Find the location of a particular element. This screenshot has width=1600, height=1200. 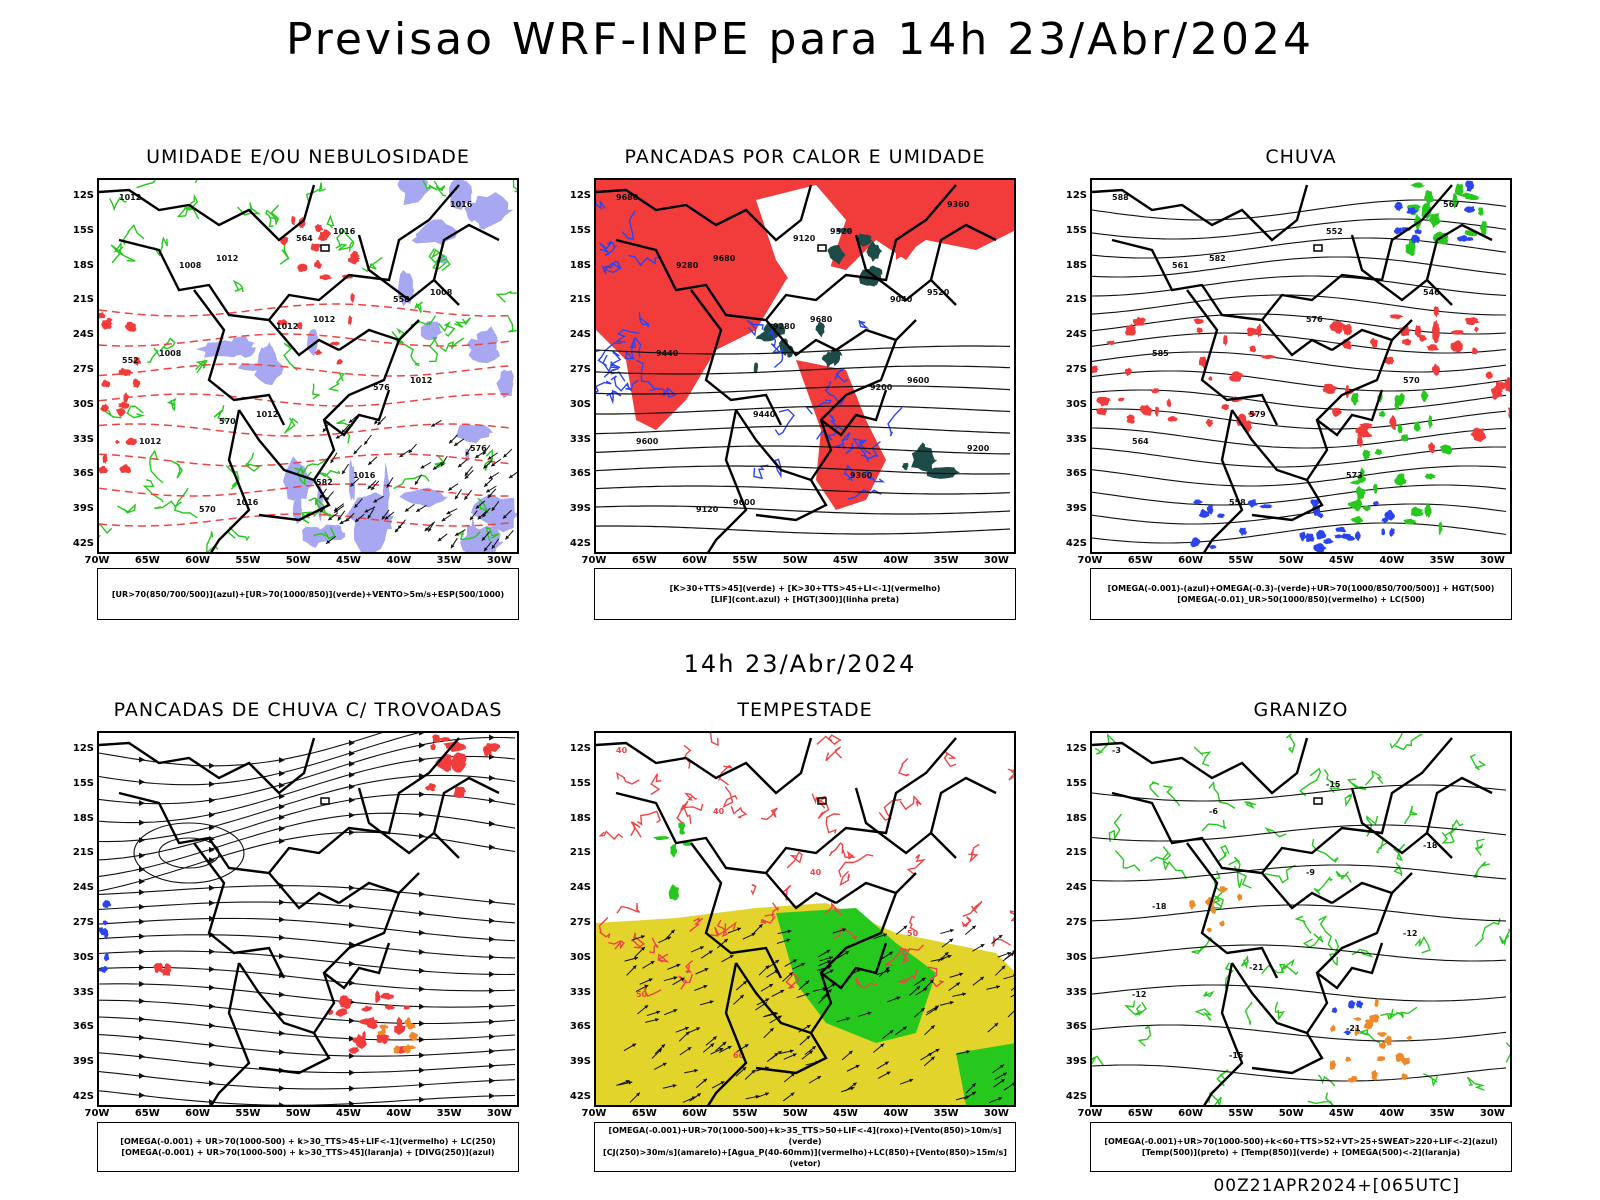

lat-label: 15S is located at coordinates (580, 783).